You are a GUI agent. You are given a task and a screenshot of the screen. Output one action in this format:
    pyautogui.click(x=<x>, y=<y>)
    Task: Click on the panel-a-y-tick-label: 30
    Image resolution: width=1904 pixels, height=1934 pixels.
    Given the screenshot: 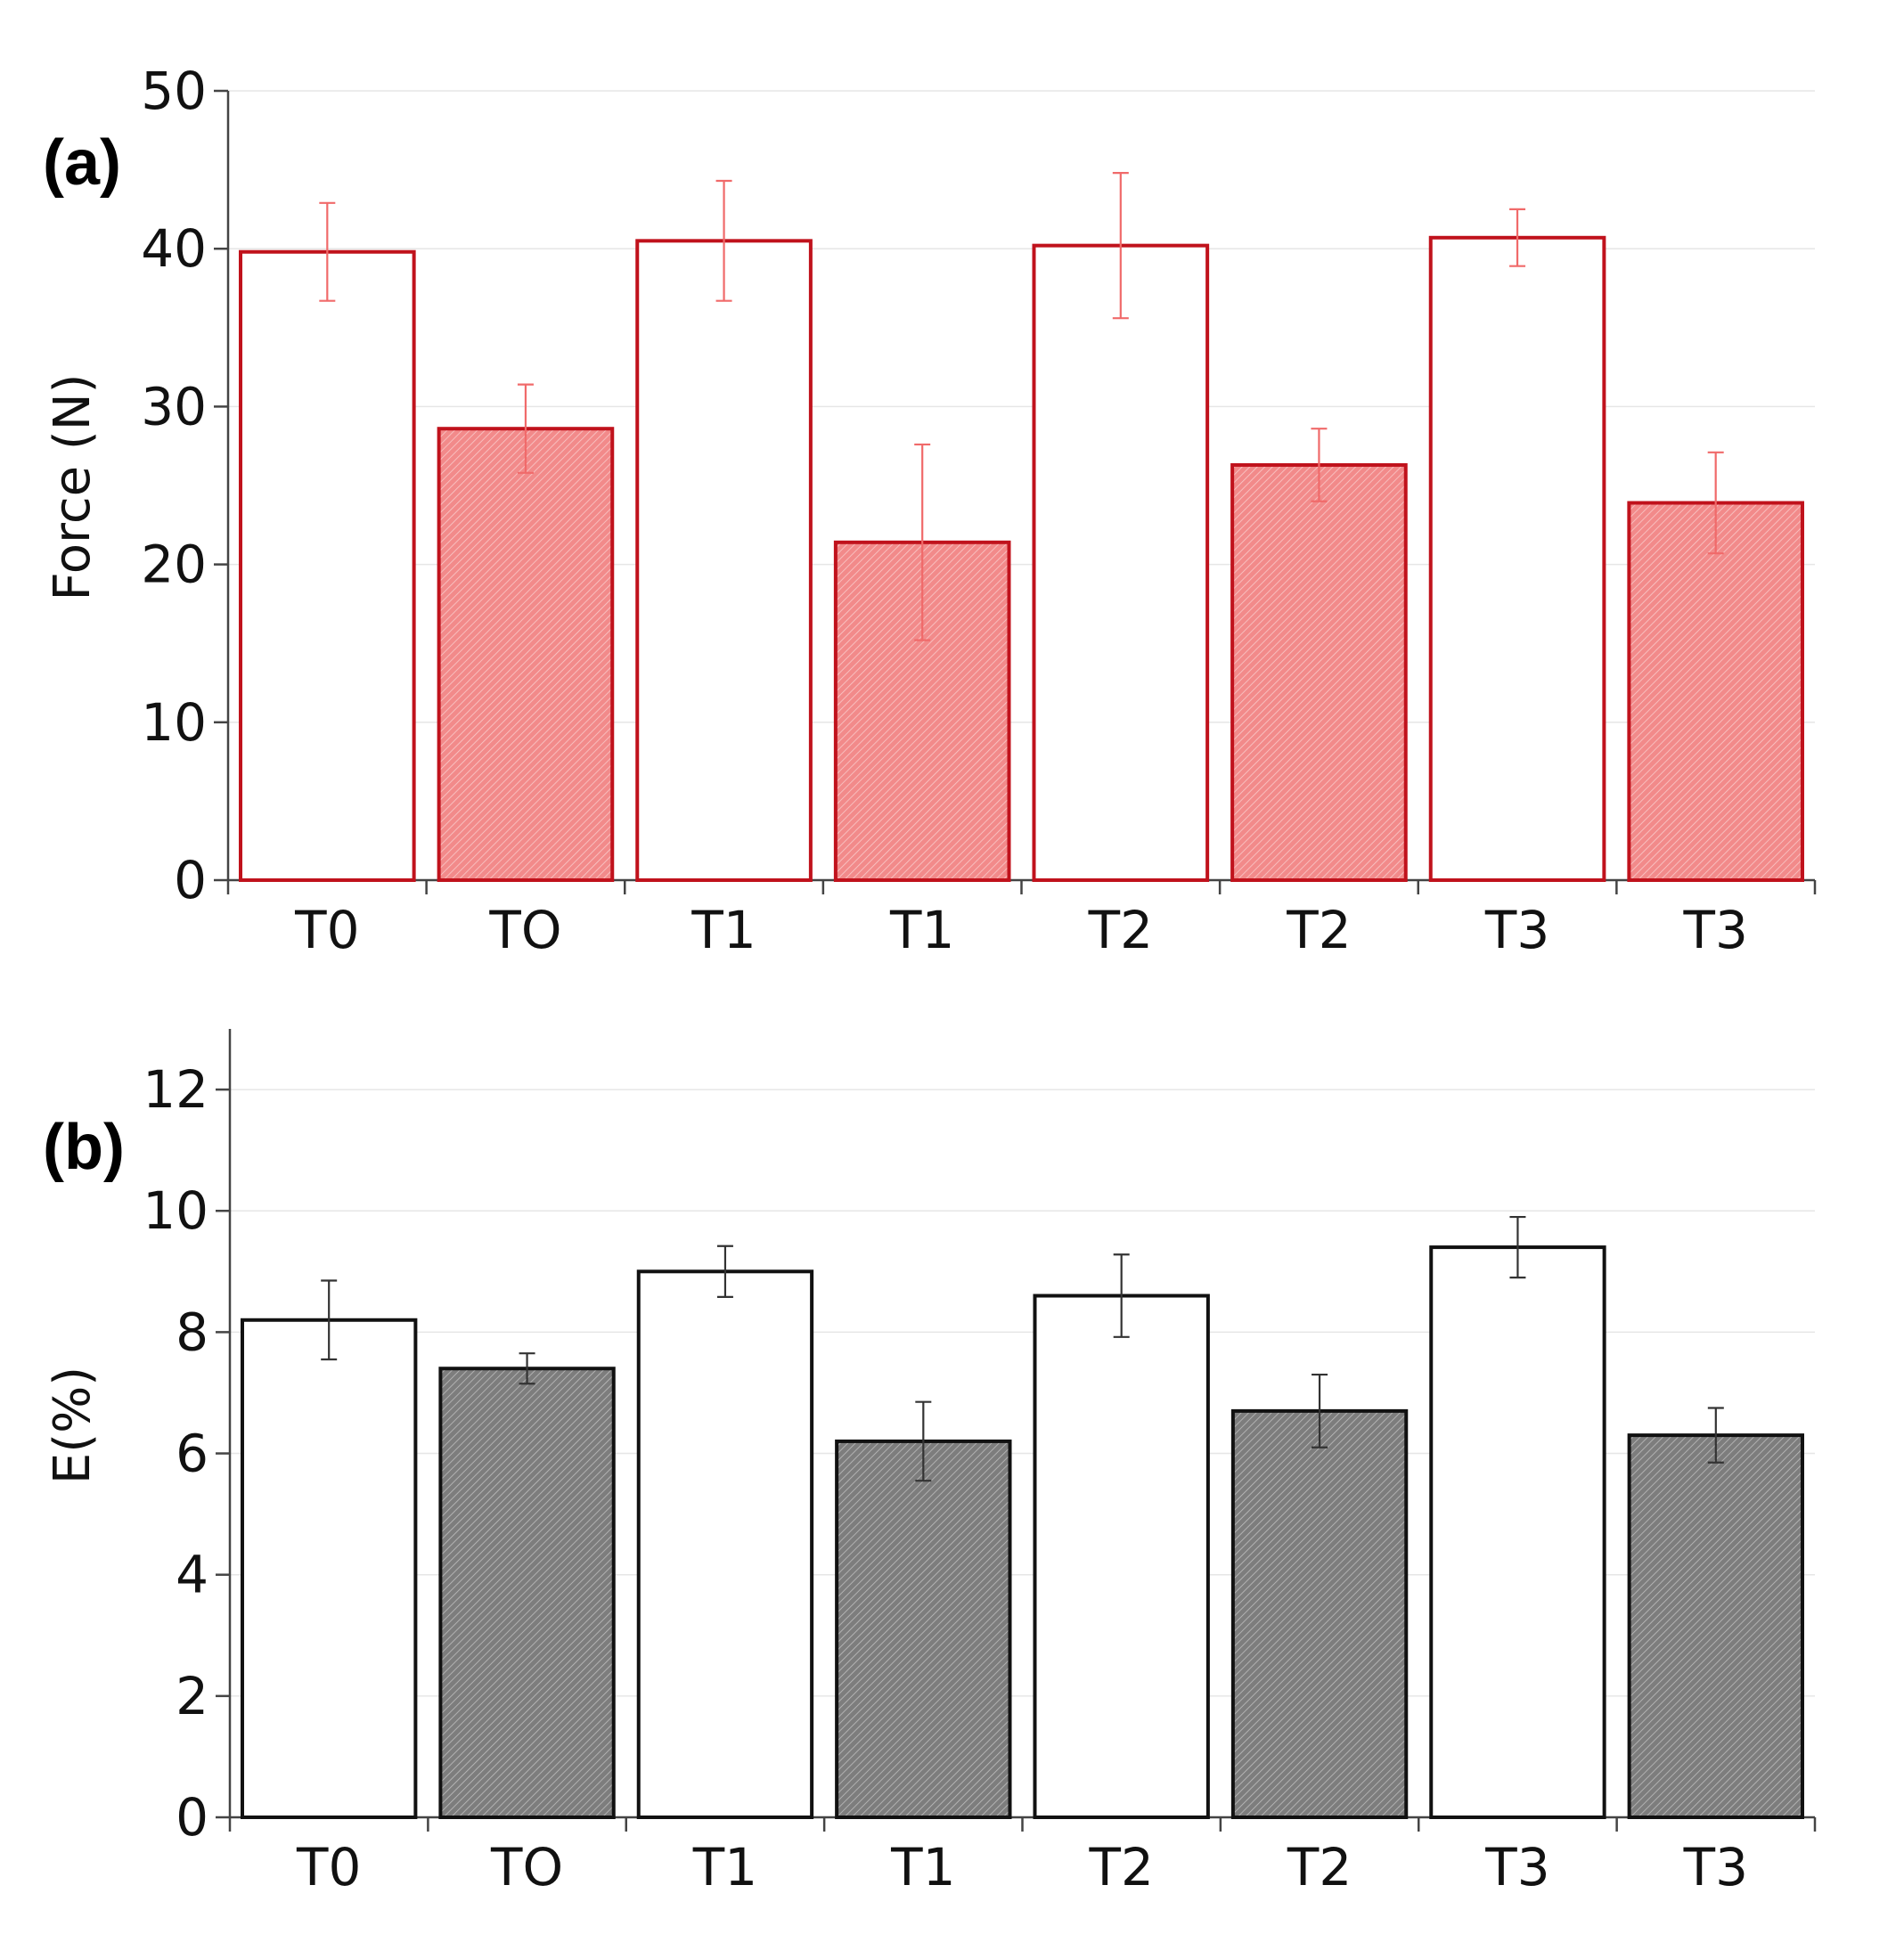 What is the action you would take?
    pyautogui.click(x=174, y=406)
    